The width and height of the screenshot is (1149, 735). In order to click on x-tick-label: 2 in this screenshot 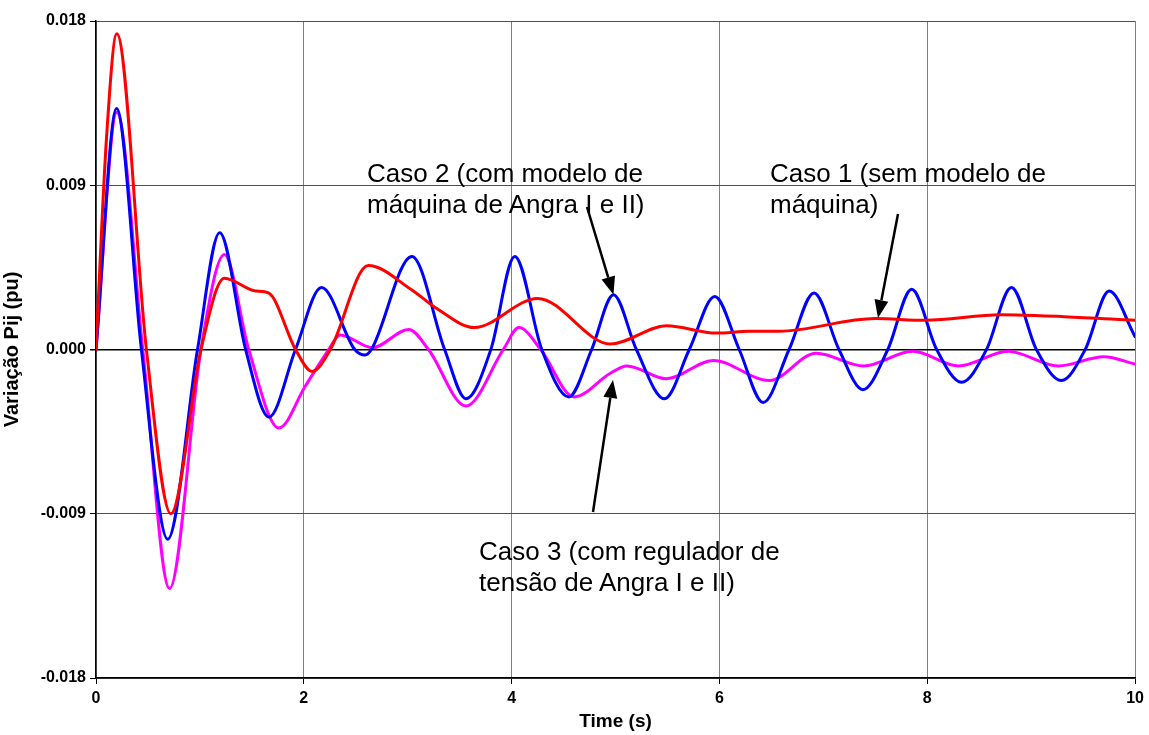, I will do `click(304, 698)`.